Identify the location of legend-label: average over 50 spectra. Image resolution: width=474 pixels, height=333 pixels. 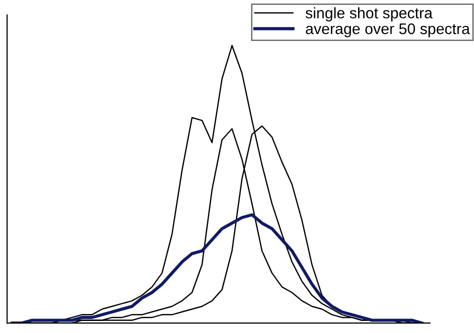
(388, 30).